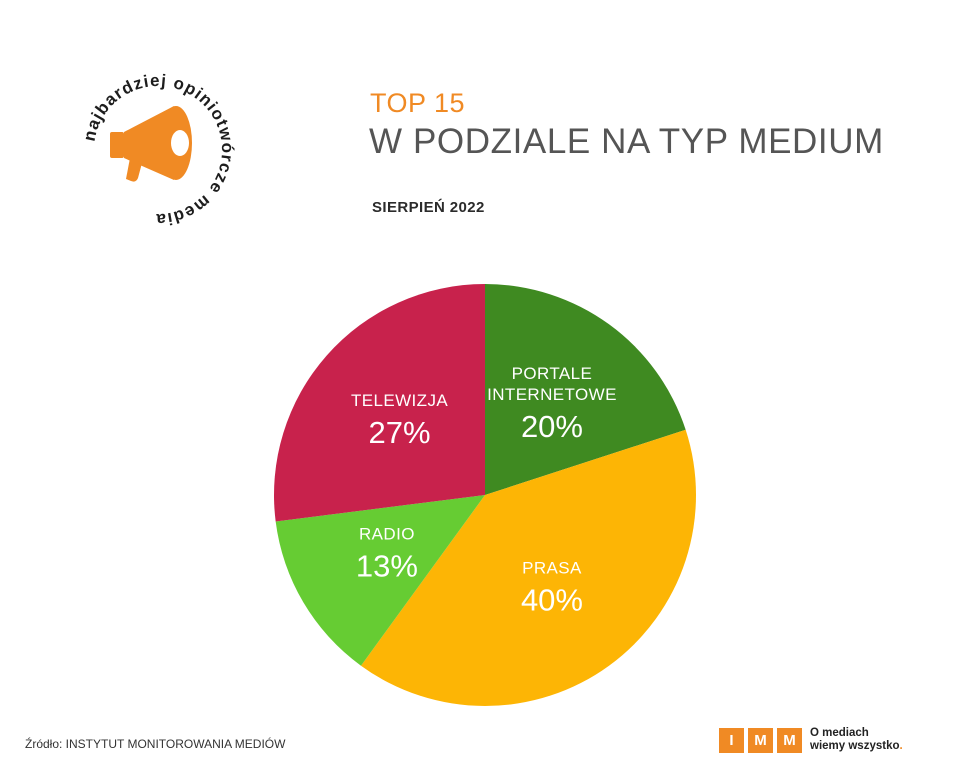 This screenshot has width=961, height=784. What do you see at coordinates (552, 373) in the screenshot?
I see `slice-label-0-0: PORTALE` at bounding box center [552, 373].